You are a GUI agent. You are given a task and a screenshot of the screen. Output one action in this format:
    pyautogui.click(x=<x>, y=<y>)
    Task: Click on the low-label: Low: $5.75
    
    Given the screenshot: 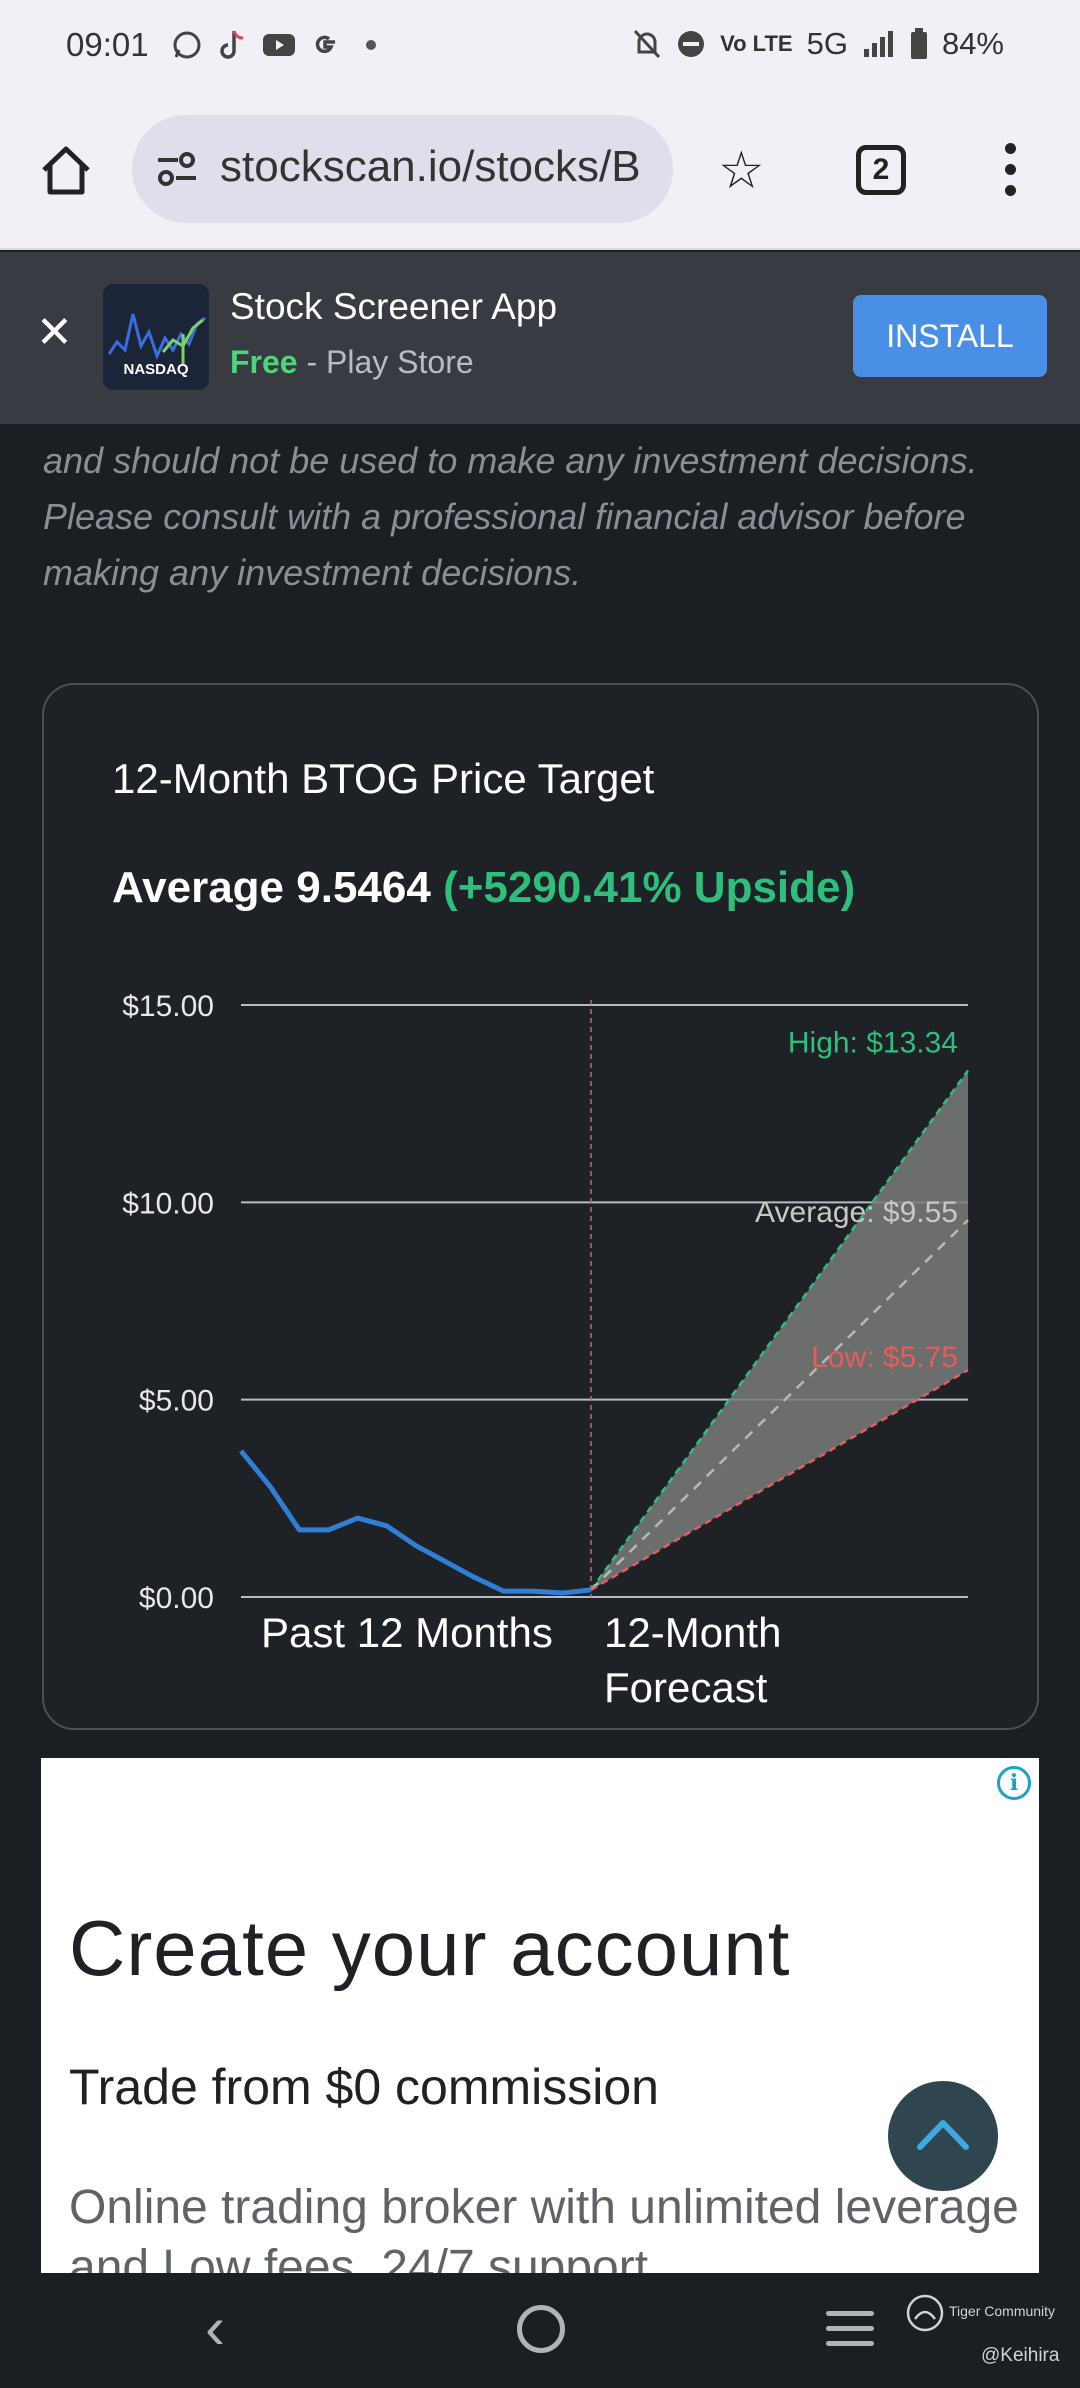 What is the action you would take?
    pyautogui.click(x=884, y=1357)
    